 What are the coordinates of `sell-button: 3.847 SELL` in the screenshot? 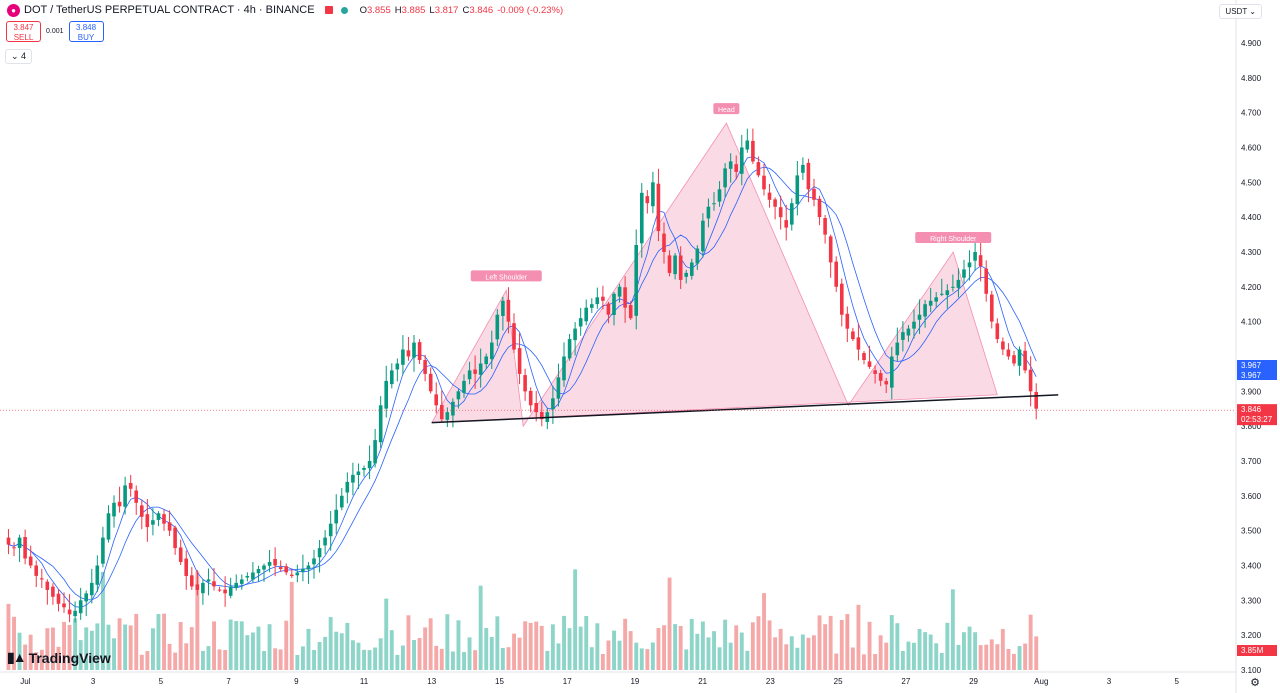 It's located at (23, 31).